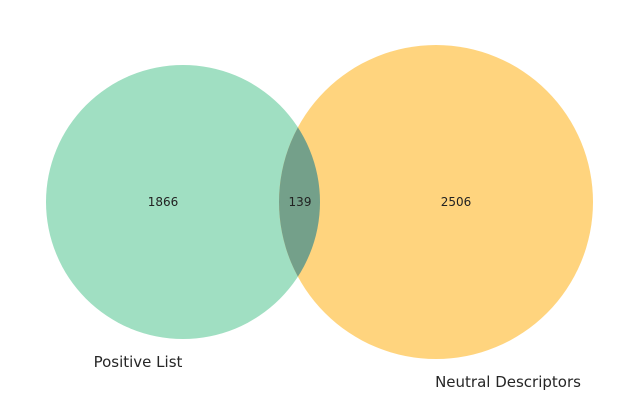 The width and height of the screenshot is (640, 406). I want to click on set-label-neutral-descriptors: Neutral Descriptors, so click(508, 382).